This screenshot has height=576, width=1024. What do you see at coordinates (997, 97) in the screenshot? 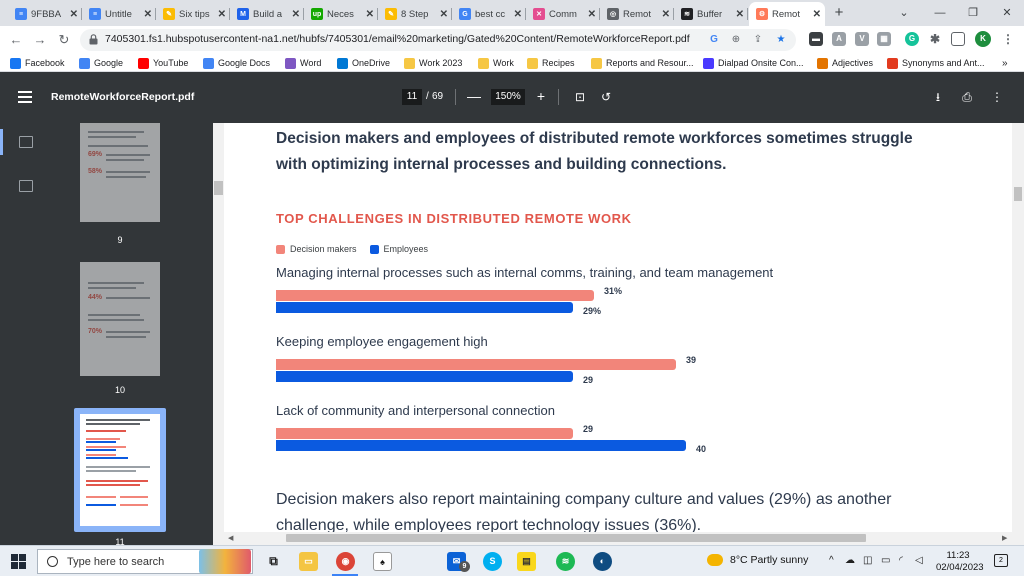
I see `more-options-icon: ⋮` at bounding box center [997, 97].